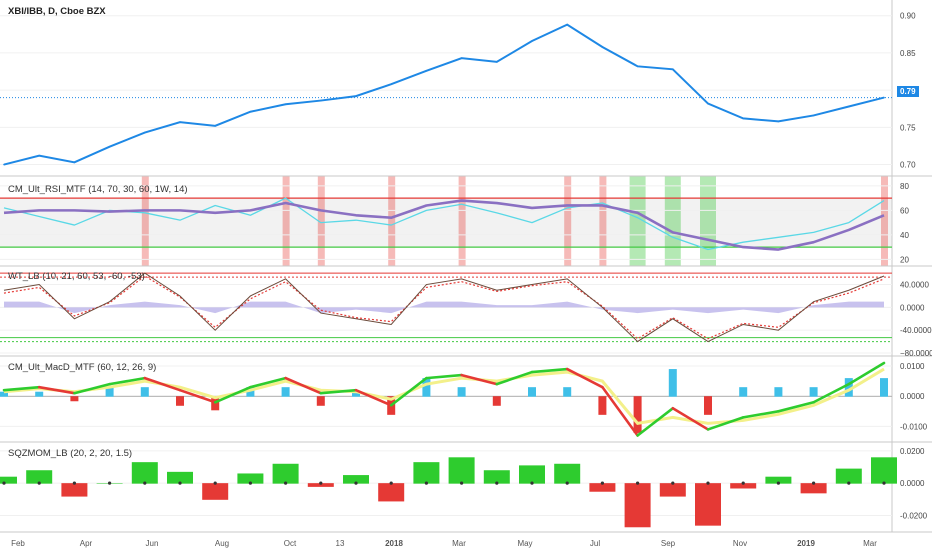 Image resolution: width=932 pixels, height=555 pixels. What do you see at coordinates (98, 189) in the screenshot?
I see `rsi-pane-title: CM_Ult_RSI_MTF (14, 70, 30, 60, 1W, 14)` at bounding box center [98, 189].